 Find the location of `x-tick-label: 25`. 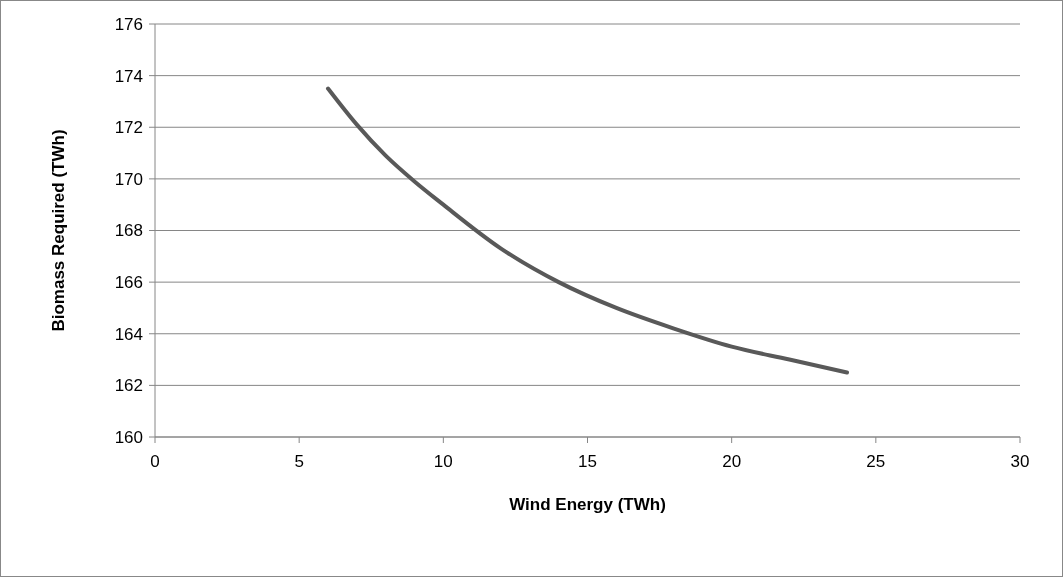

x-tick-label: 25 is located at coordinates (876, 461).